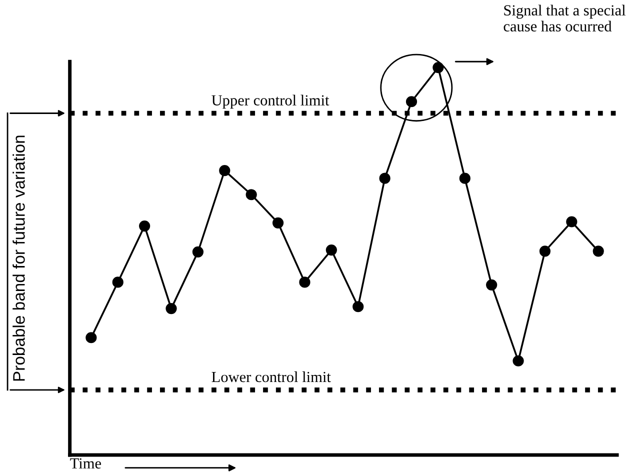 This screenshot has height=474, width=629. What do you see at coordinates (271, 101) in the screenshot?
I see `ref-line-label: Upper control limit` at bounding box center [271, 101].